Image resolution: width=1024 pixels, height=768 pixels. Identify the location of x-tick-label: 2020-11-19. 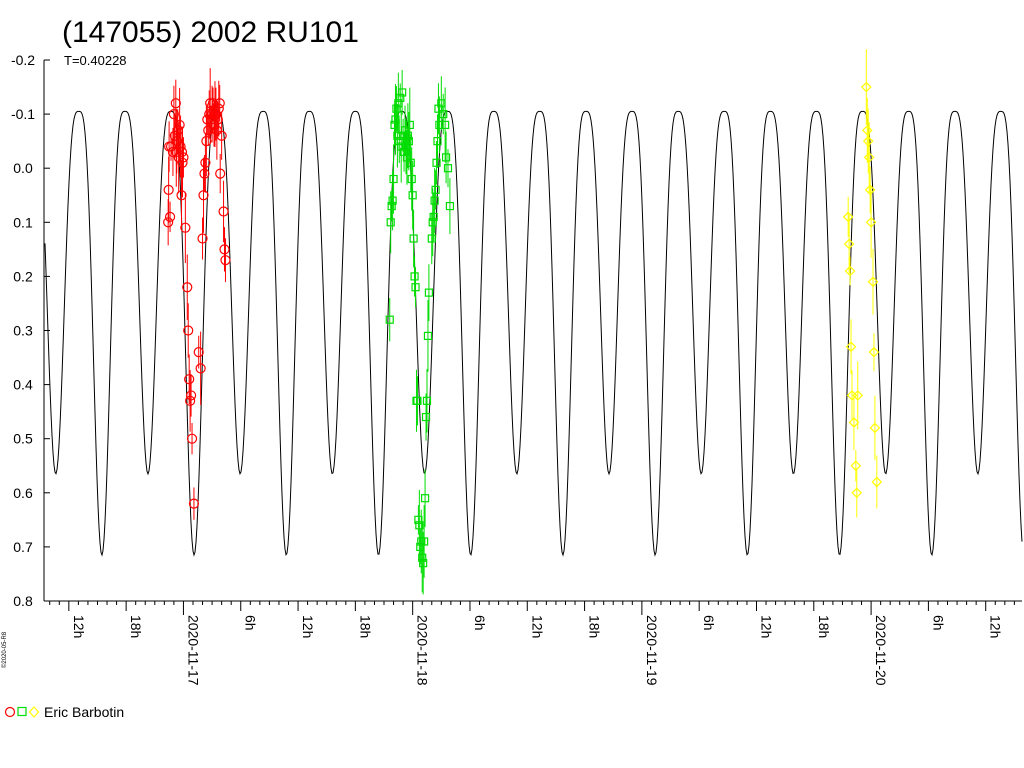
(652, 650).